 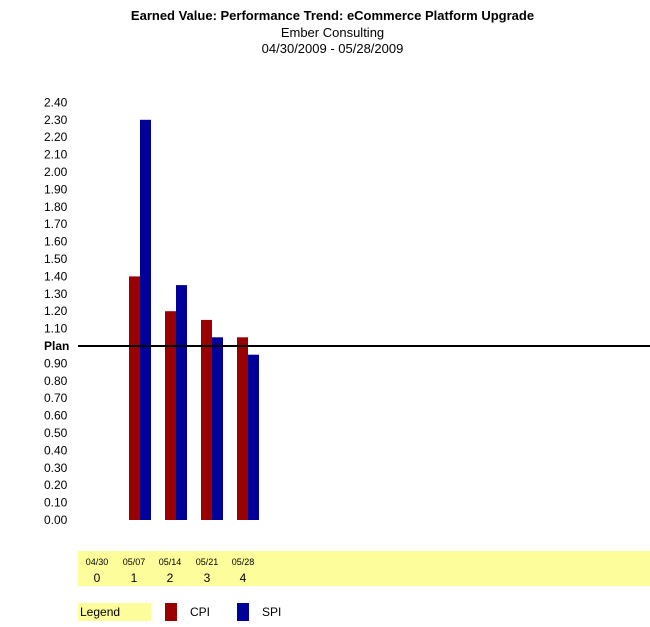 I want to click on y-tick-label: 0.80, so click(x=56, y=381).